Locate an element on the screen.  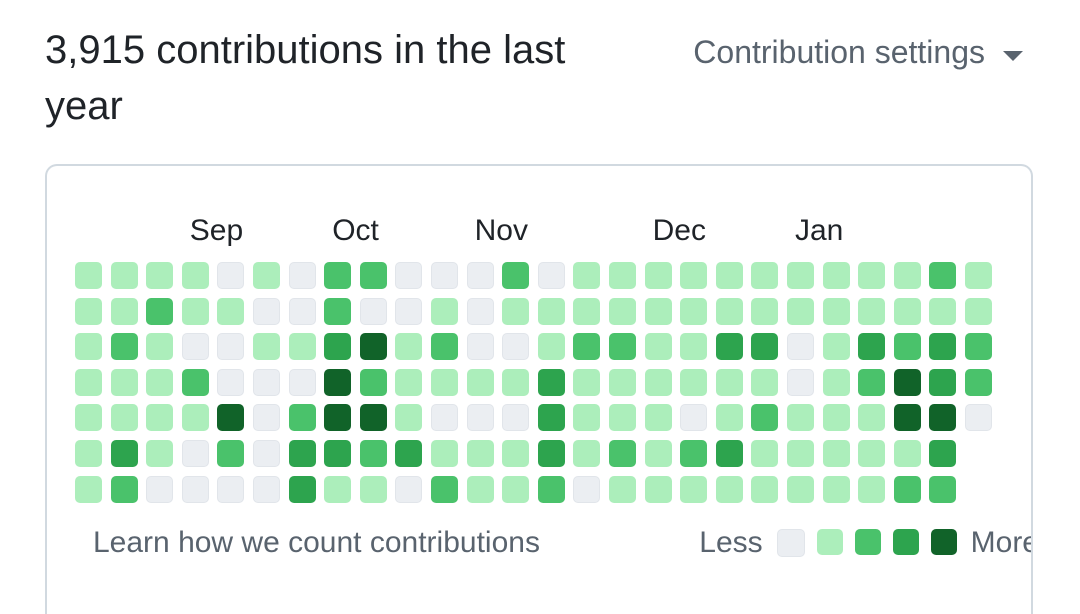
learn-how-we-count-link: Learn how we count contributions is located at coordinates (316, 542).